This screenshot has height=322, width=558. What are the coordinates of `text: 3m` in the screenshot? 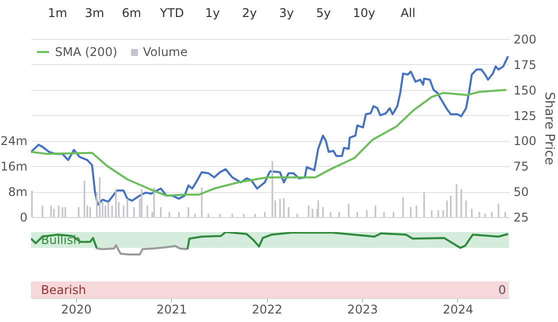 It's located at (94, 13).